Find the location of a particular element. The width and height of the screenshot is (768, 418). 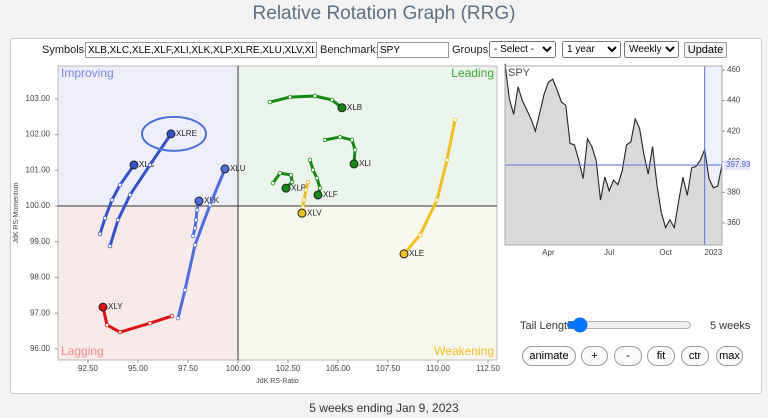

y-tick-label: 460 is located at coordinates (734, 69).